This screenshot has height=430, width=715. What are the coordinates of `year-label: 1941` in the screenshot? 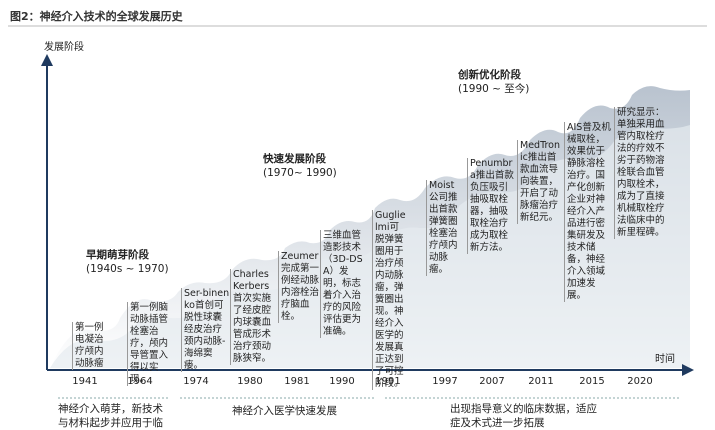 It's located at (85, 381).